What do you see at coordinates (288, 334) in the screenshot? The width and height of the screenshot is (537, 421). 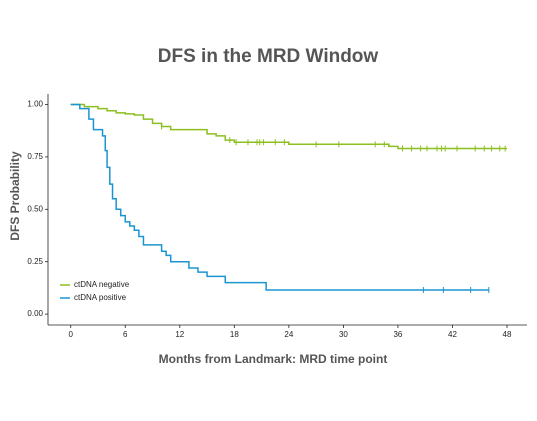 I see `x-tick-label: 24` at bounding box center [288, 334].